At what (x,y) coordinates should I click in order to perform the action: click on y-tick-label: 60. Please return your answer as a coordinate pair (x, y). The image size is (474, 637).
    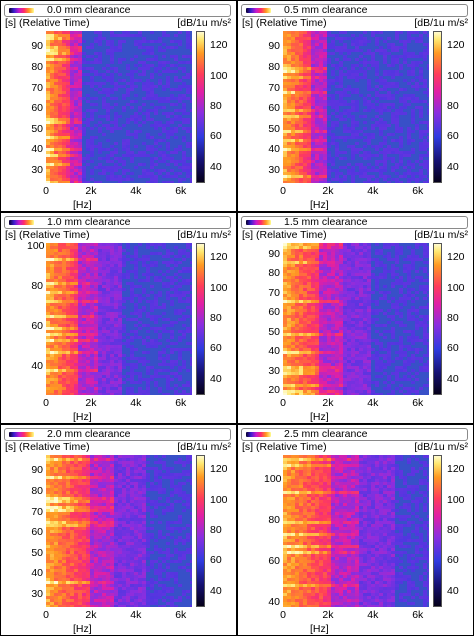
    Looking at the image, I should click on (37, 326).